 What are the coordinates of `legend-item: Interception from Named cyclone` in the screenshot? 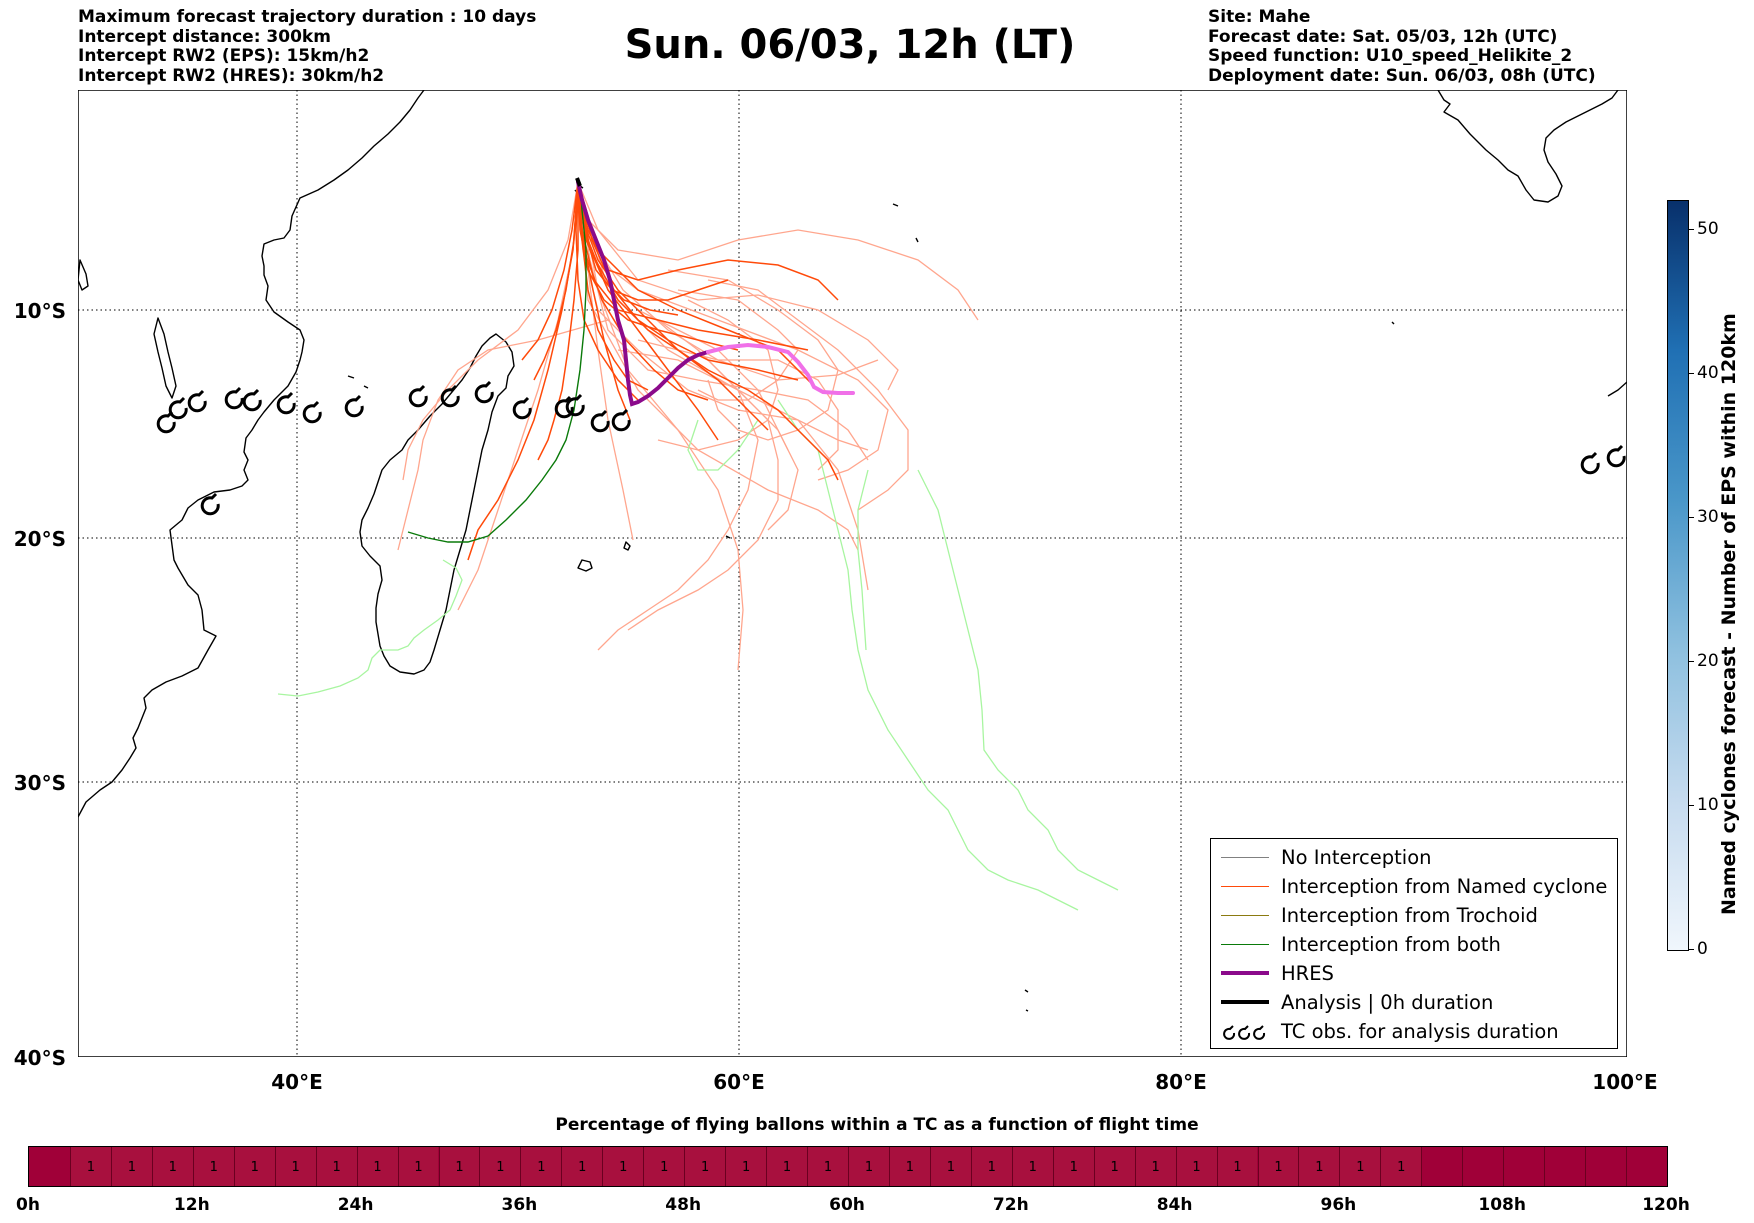 It's located at (1414, 886).